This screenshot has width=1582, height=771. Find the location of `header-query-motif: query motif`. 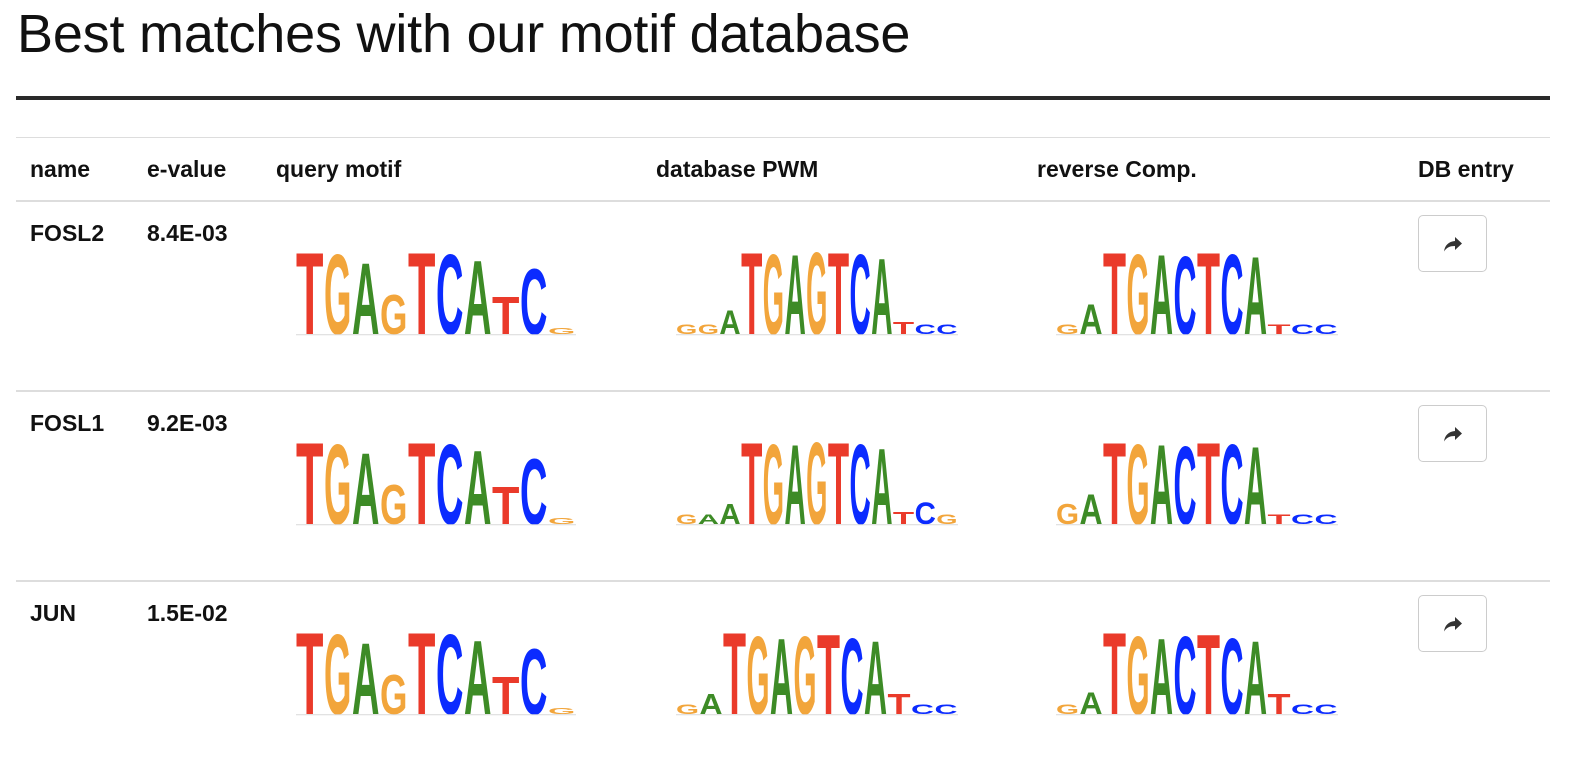

header-query-motif: query motif is located at coordinates (339, 169).